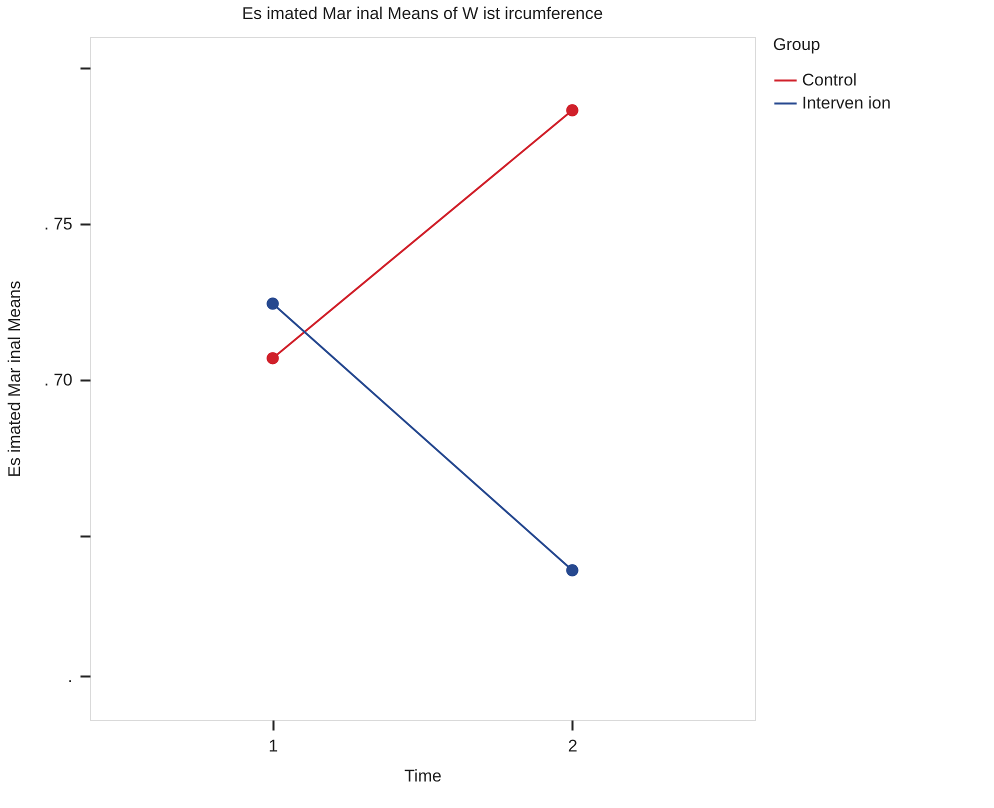 The height and width of the screenshot is (808, 994). I want to click on legend-label: Control, so click(829, 80).